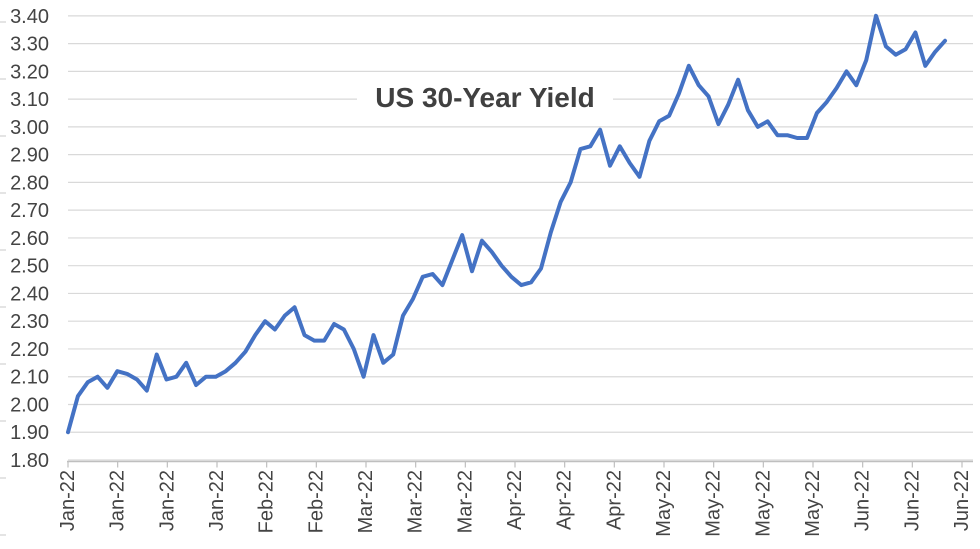 Image resolution: width=980 pixels, height=549 pixels. What do you see at coordinates (29, 45) in the screenshot?
I see `y-tick-label: 3.30` at bounding box center [29, 45].